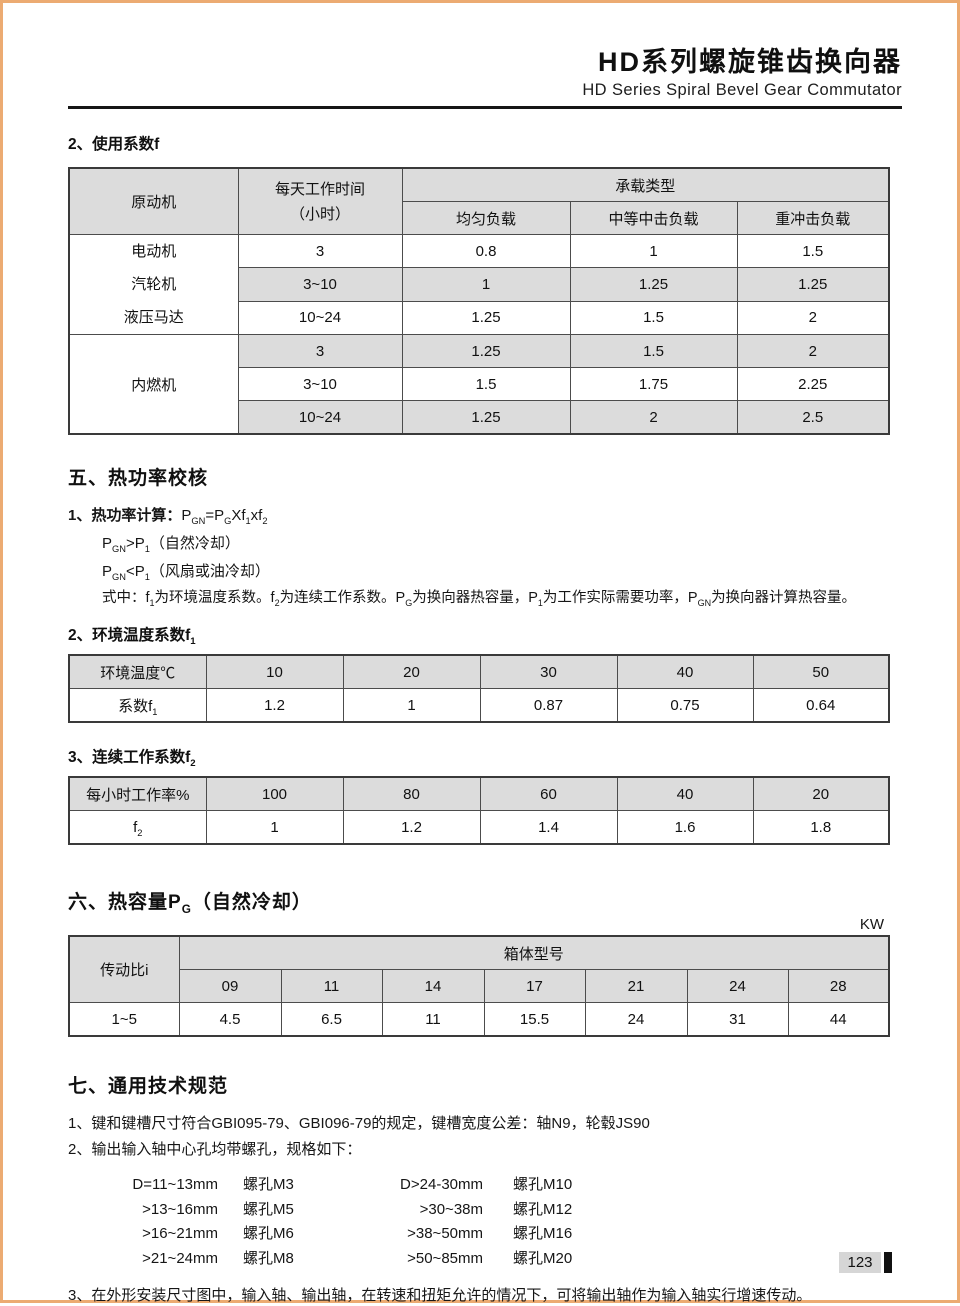 The width and height of the screenshot is (960, 1306). I want to click on unit-label: KW, so click(871, 924).